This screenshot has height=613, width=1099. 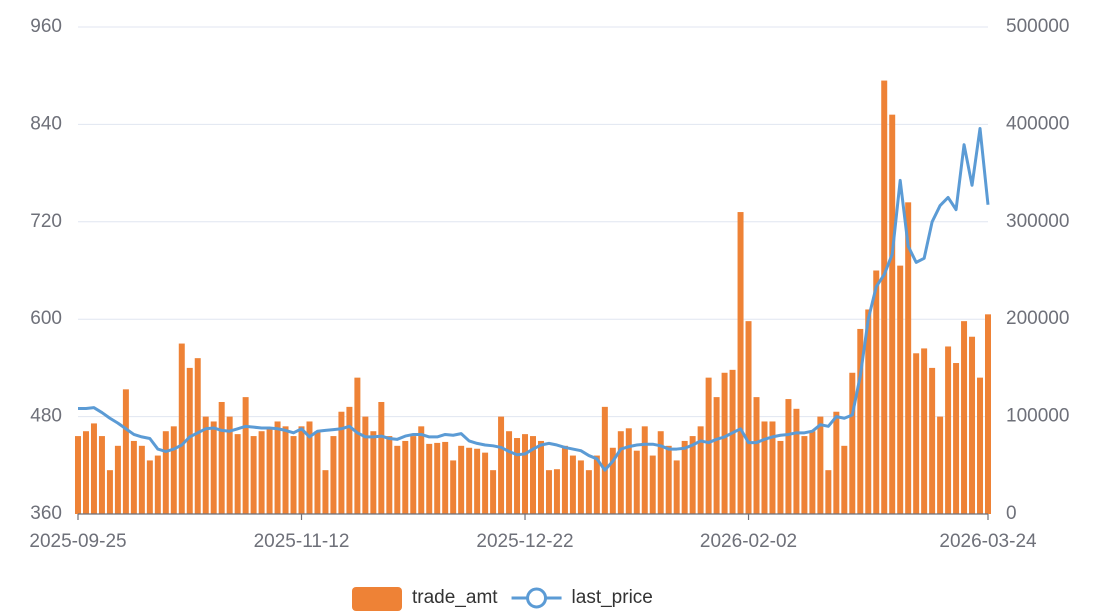 I want to click on legend-label: trade_amt, so click(x=455, y=597).